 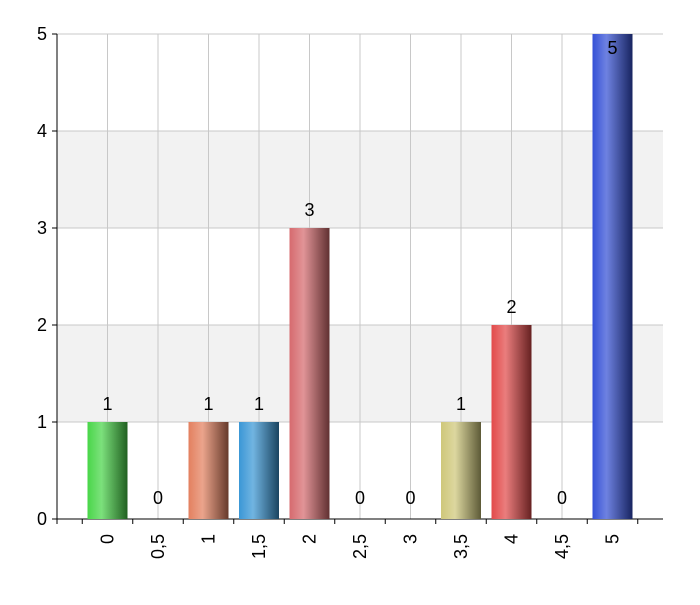 What do you see at coordinates (612, 48) in the screenshot?
I see `data-label: 5` at bounding box center [612, 48].